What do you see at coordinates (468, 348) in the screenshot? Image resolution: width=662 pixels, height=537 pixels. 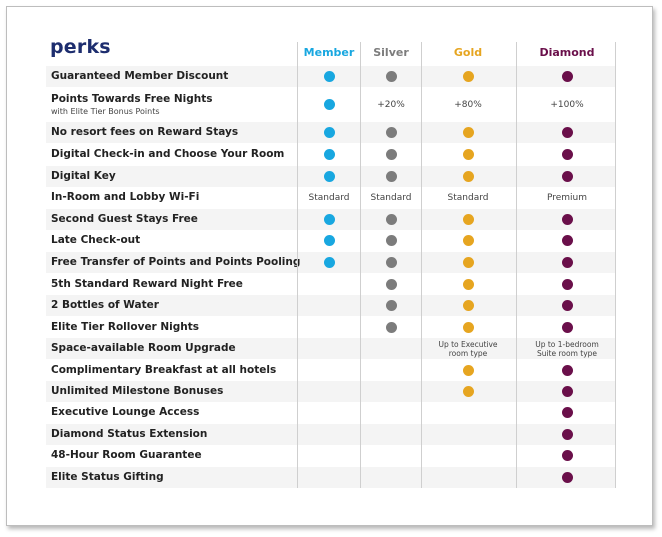 I see `tier-cell-text: Up to Executive room type` at bounding box center [468, 348].